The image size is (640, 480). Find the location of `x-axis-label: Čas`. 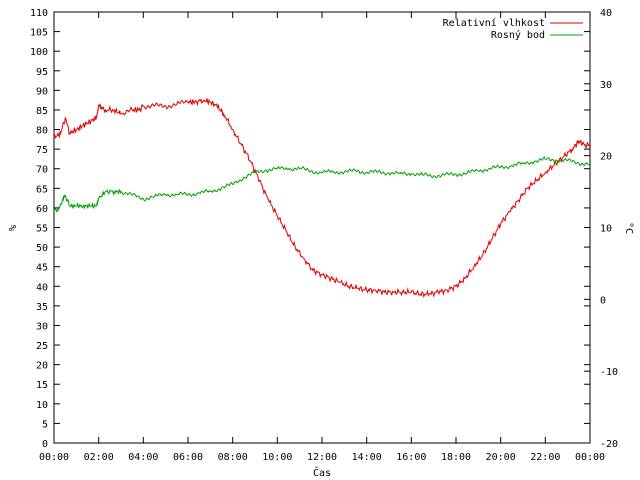

x-axis-label: Čas is located at coordinates (322, 472).